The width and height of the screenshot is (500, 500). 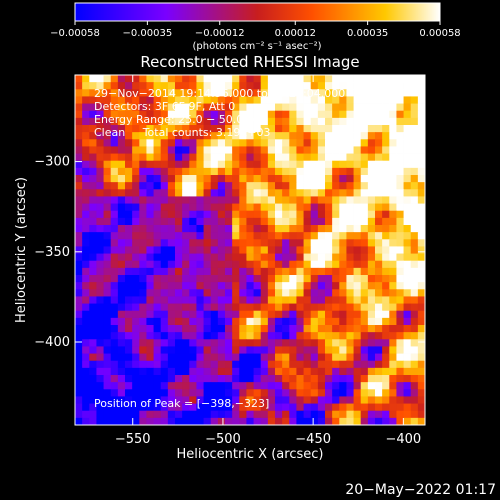 What do you see at coordinates (250, 454) in the screenshot?
I see `x-axis-label: Heliocentric X (arcsec)` at bounding box center [250, 454].